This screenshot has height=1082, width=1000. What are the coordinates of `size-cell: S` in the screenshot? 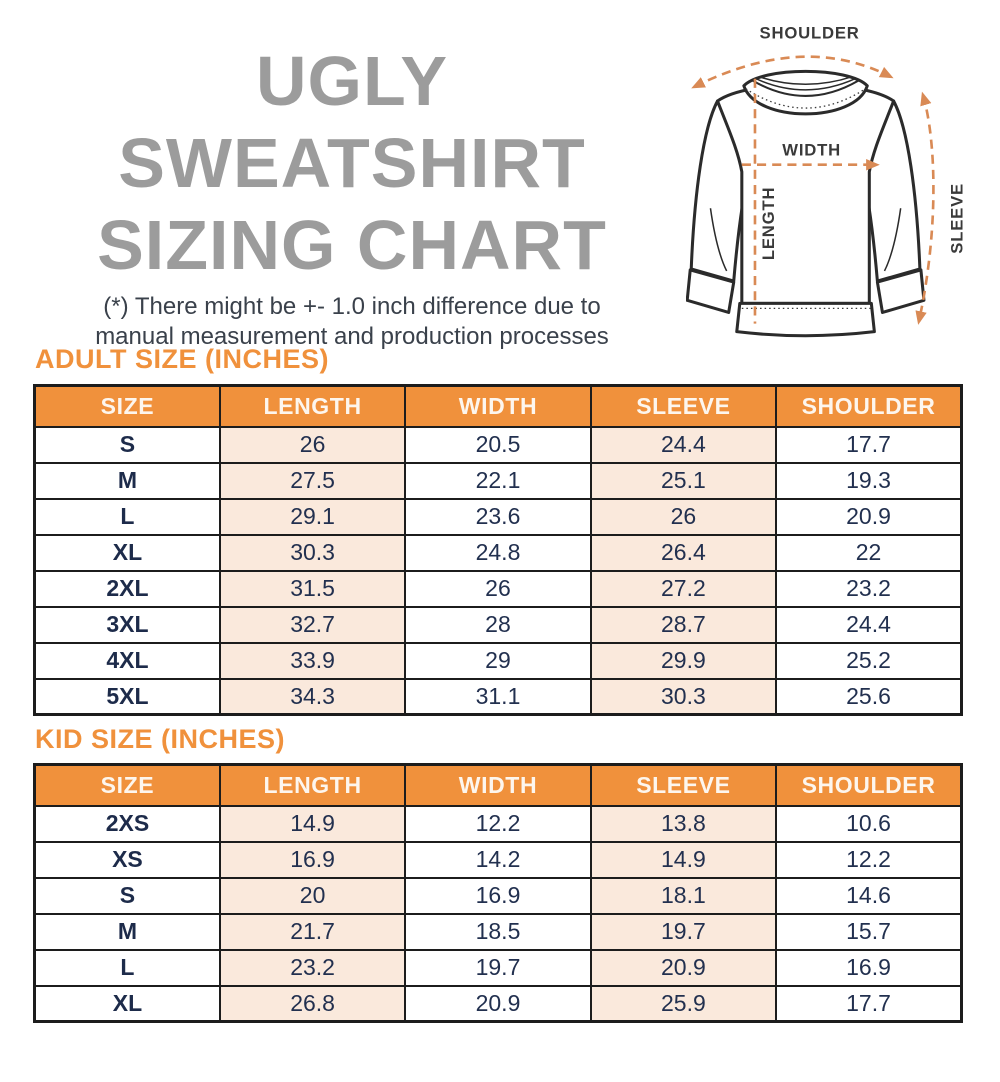 It's located at (127, 895).